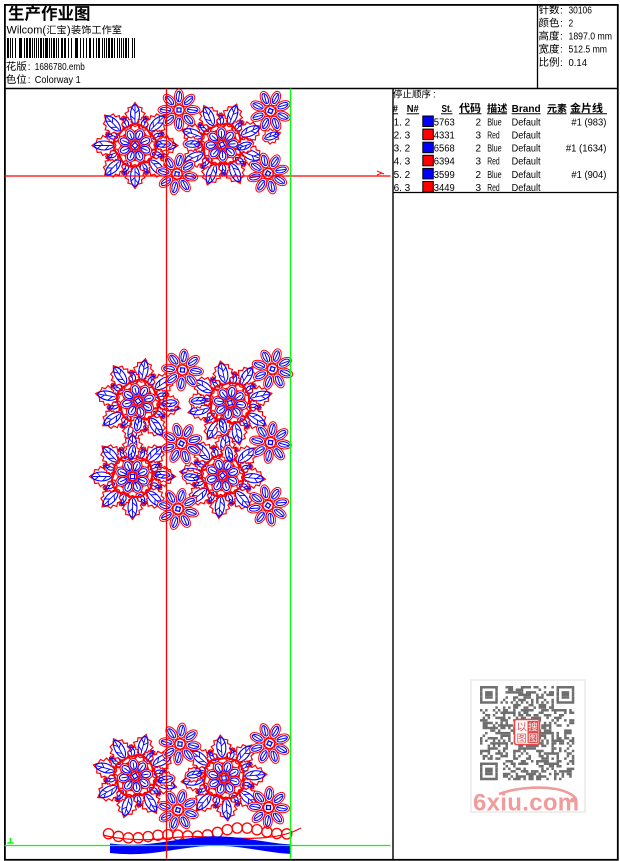 The image size is (620, 861). What do you see at coordinates (398, 149) in the screenshot?
I see `svg-text: 3.` at bounding box center [398, 149].